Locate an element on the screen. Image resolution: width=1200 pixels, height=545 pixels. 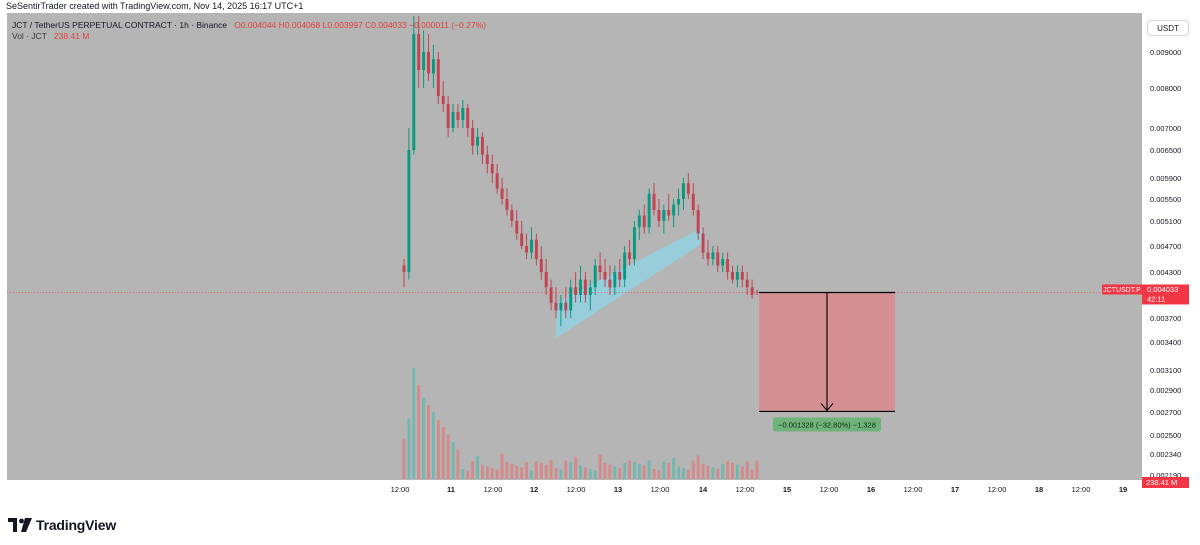
countdown-text: 42:11 is located at coordinates (1156, 298).